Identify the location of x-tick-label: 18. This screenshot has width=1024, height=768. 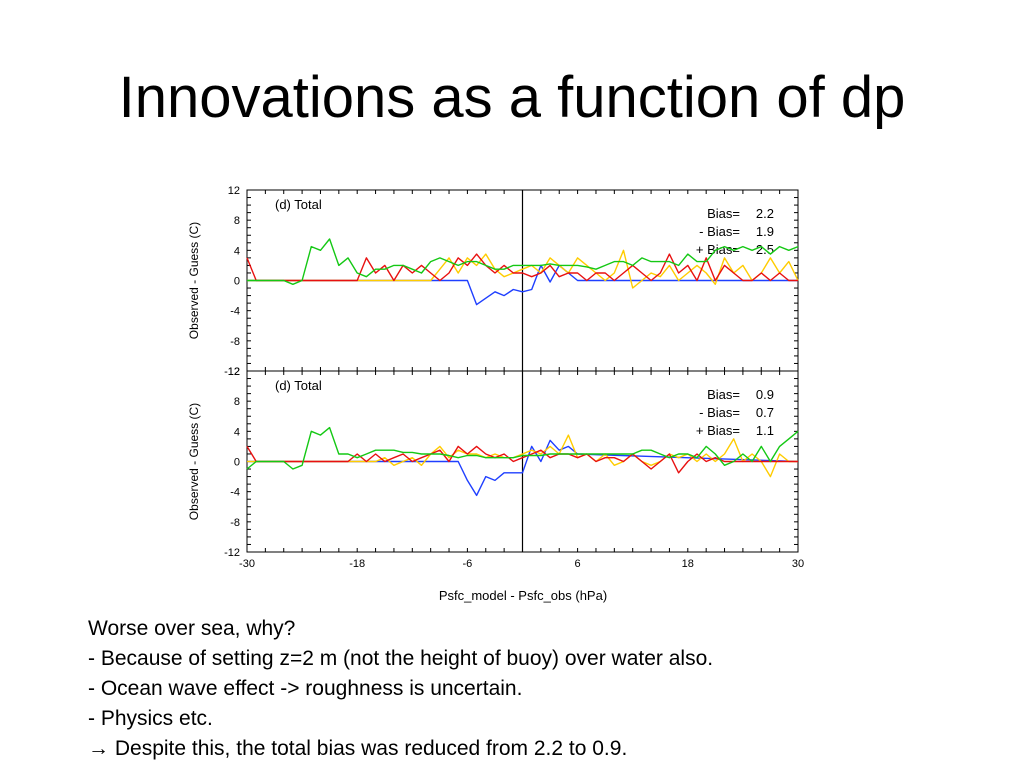
(688, 564).